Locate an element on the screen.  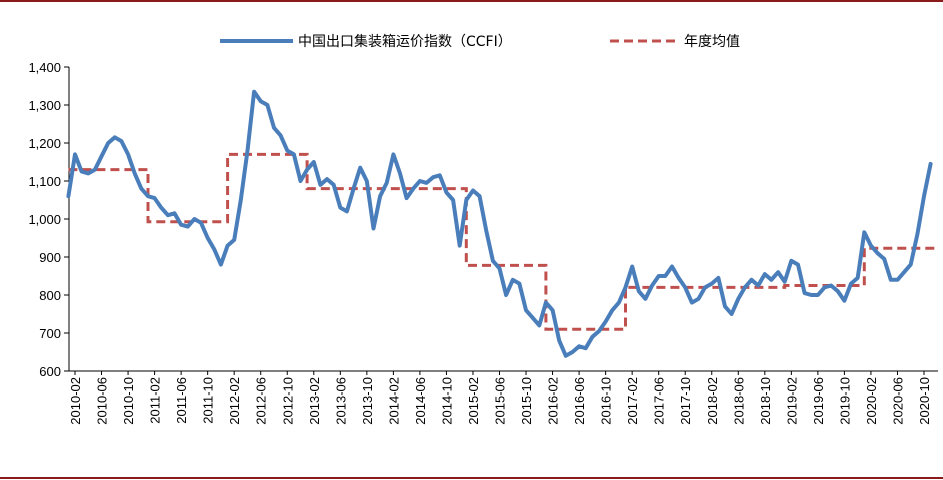
x-tick-label: 2013-10 is located at coordinates (367, 401).